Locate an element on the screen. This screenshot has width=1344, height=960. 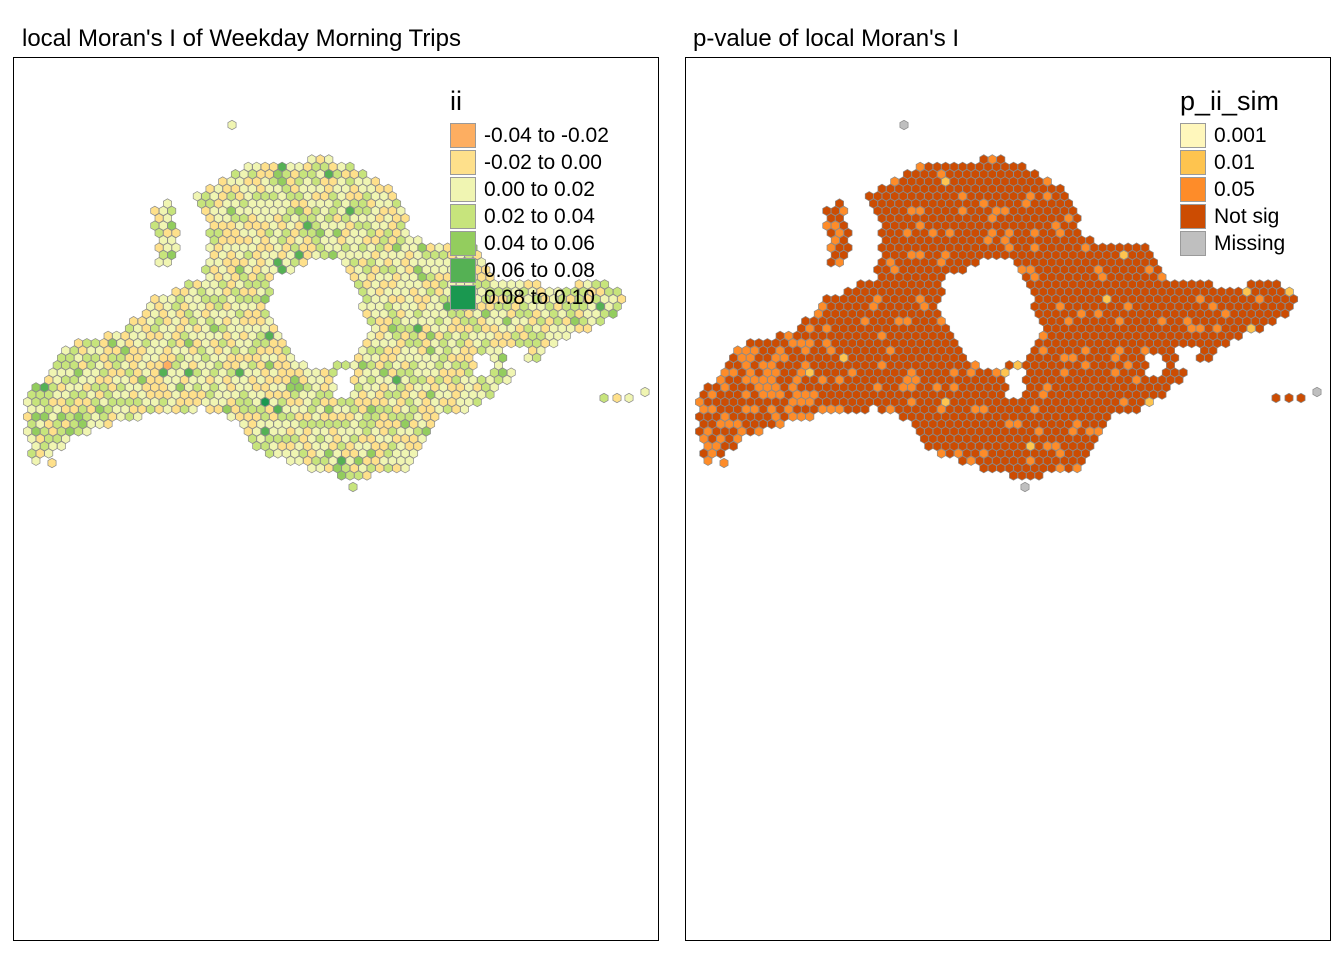
right-legend-swatch is located at coordinates (1193, 135).